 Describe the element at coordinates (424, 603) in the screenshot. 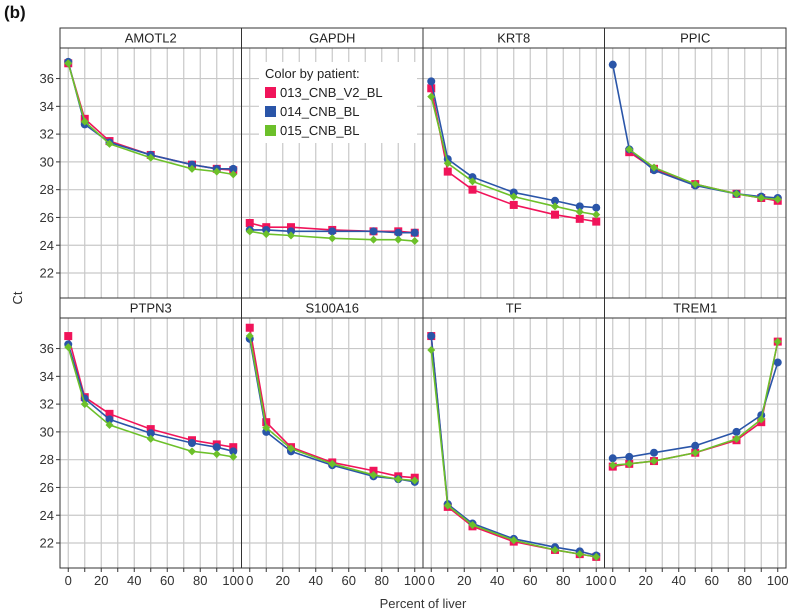

I see `x-axis-title: Percent of liver` at that location.